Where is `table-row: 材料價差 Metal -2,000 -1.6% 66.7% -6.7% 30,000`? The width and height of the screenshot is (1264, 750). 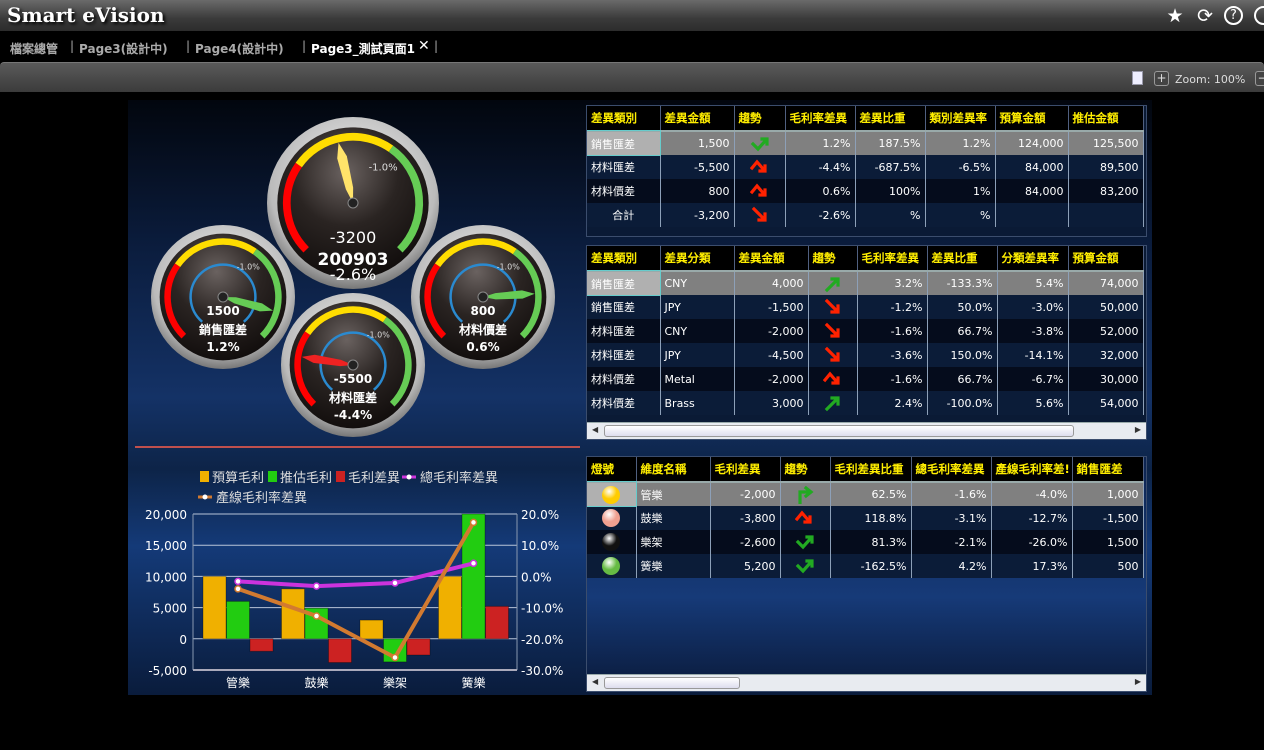 table-row: 材料價差 Metal -2,000 -1.6% 66.7% -6.7% 30,000 is located at coordinates (865, 379).